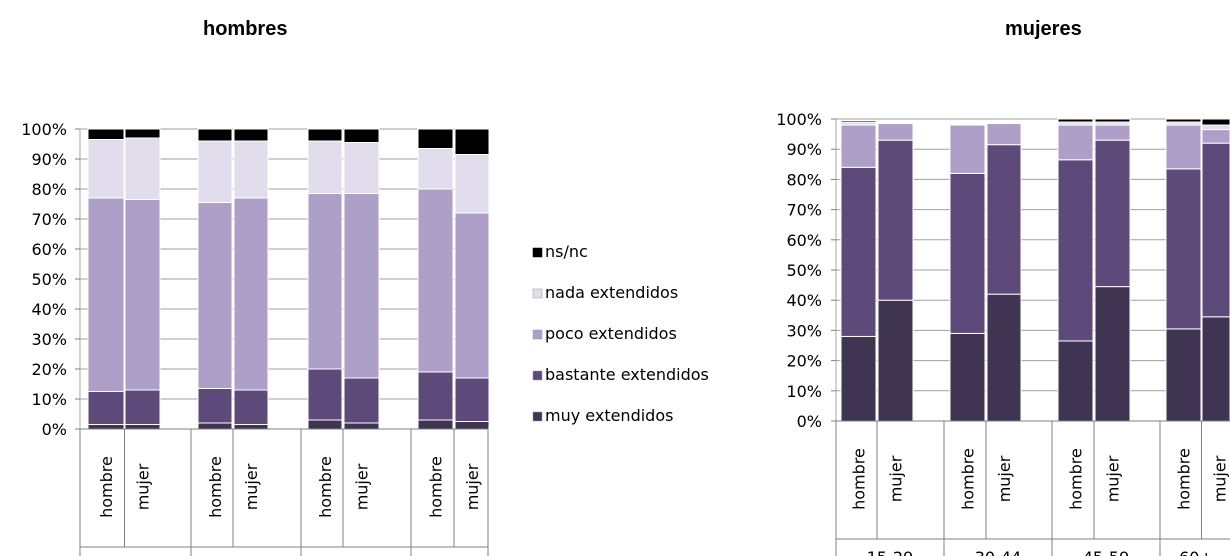 This screenshot has width=1230, height=556. I want to click on legend-label: nada extendidos, so click(611, 292).